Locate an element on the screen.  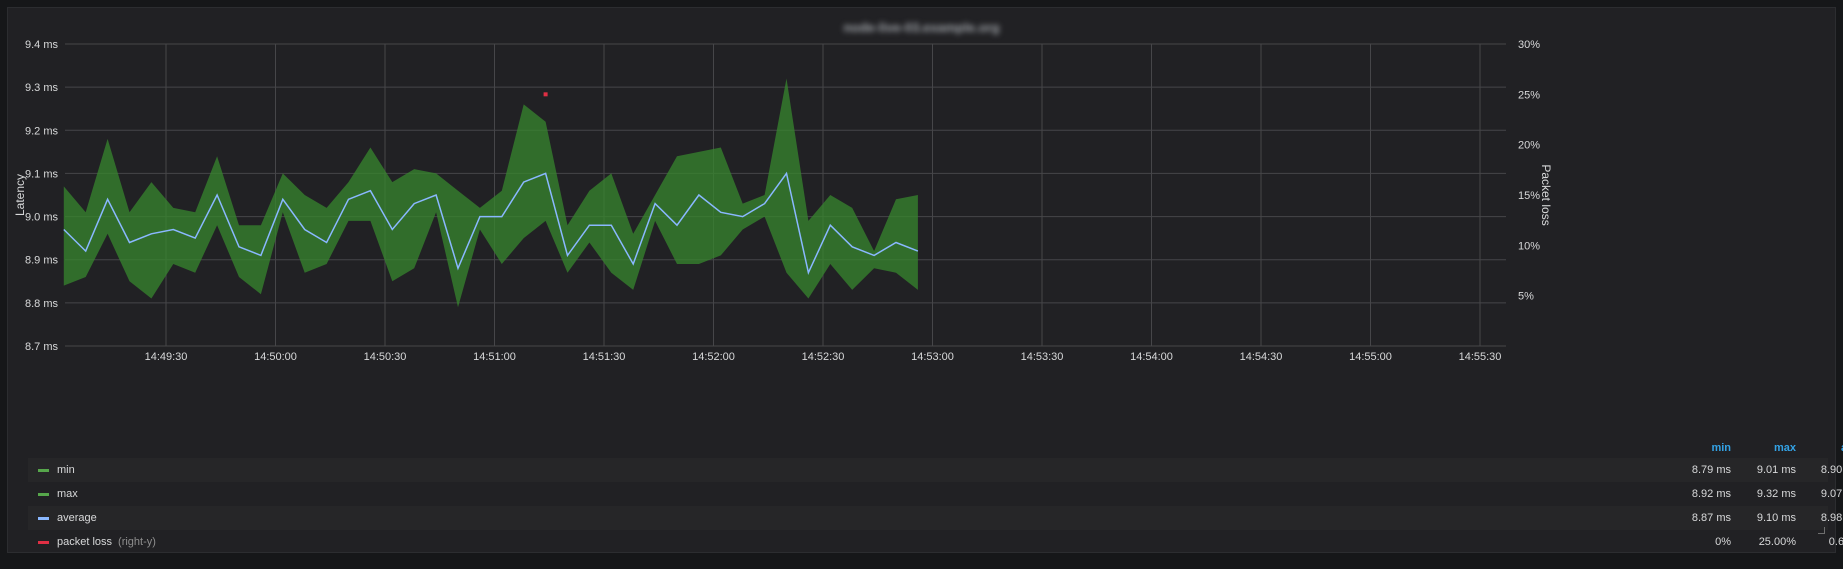
y-tick-label: 8.9 ms is located at coordinates (42, 261).